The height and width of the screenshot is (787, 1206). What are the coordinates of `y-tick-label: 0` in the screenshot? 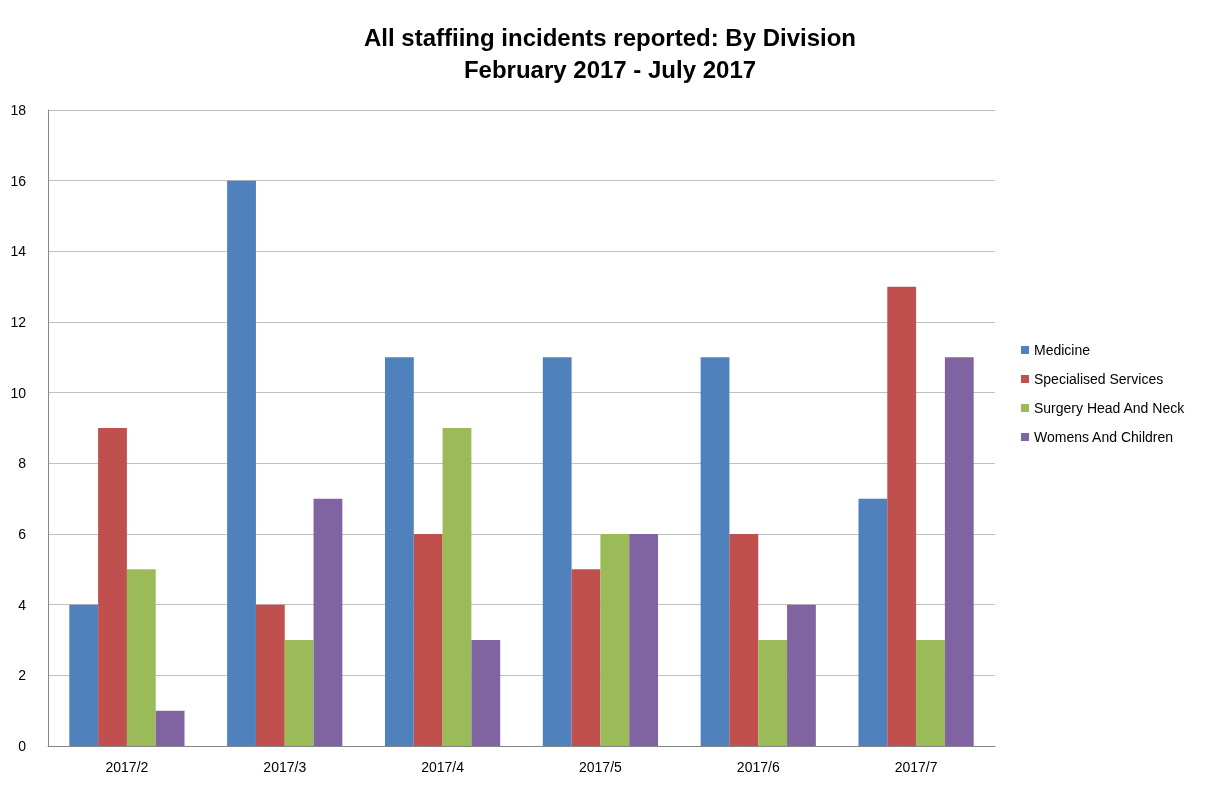 It's located at (22, 746).